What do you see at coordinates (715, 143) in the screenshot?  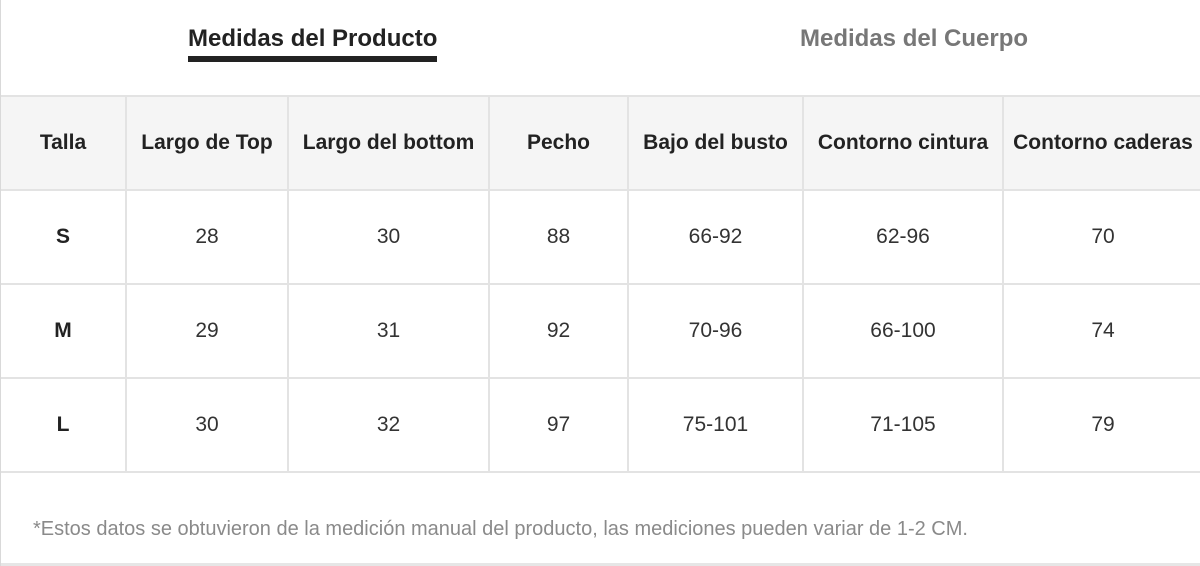 I see `column-header-underbust: Bajo del busto` at bounding box center [715, 143].